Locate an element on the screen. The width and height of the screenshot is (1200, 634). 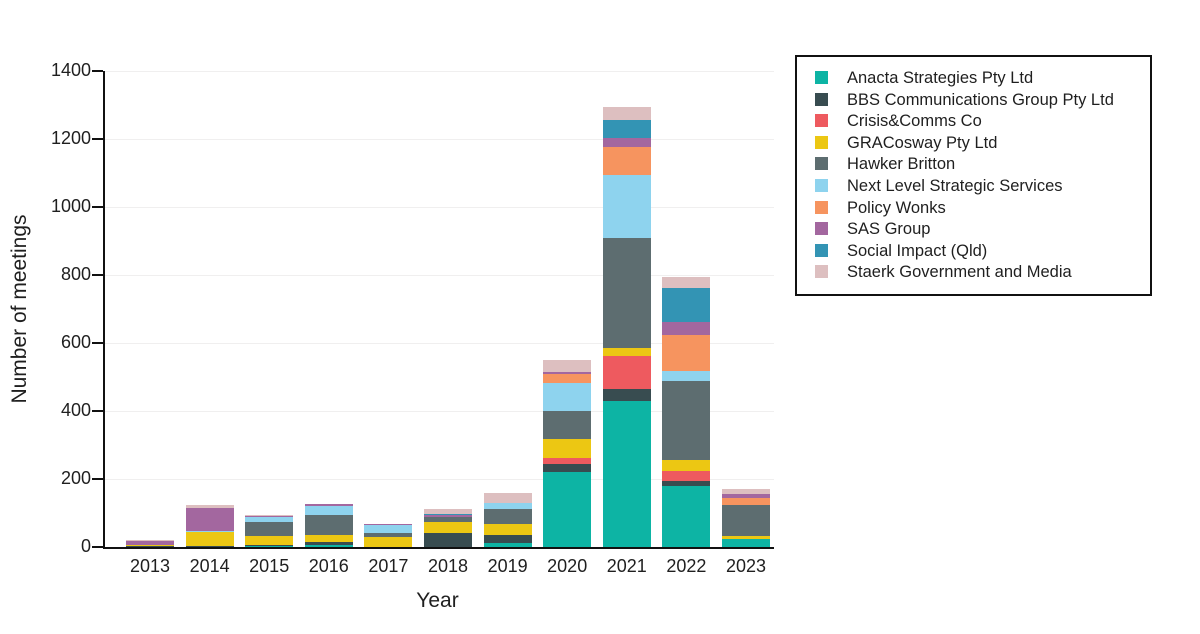
bar-segment-2020-sas-group is located at coordinates (567, 373).